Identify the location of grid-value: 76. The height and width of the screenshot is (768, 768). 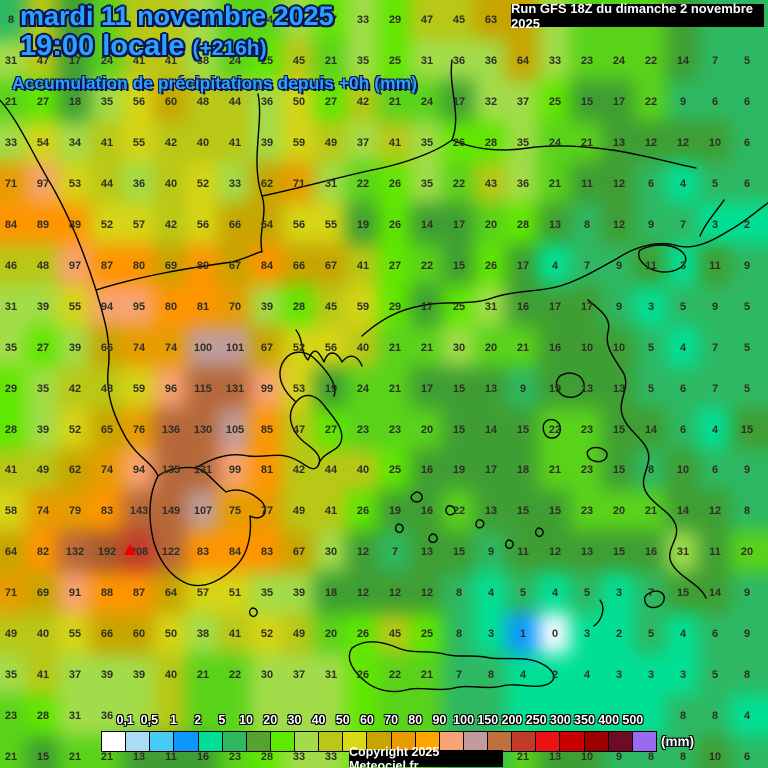
(139, 429).